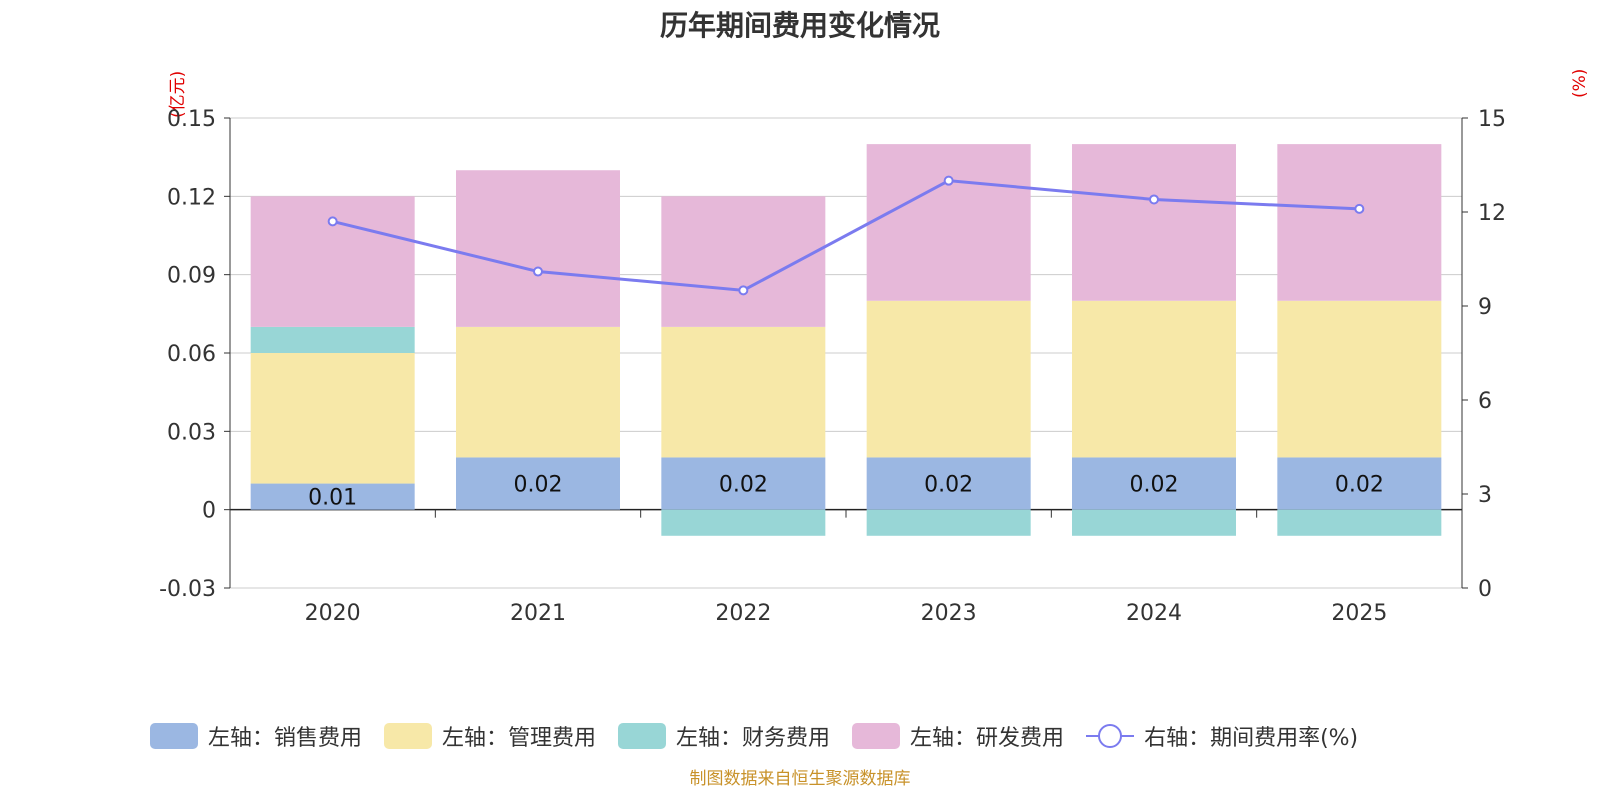 The image size is (1600, 800). What do you see at coordinates (1492, 119) in the screenshot?
I see `right-axis-tick-label: 15` at bounding box center [1492, 119].